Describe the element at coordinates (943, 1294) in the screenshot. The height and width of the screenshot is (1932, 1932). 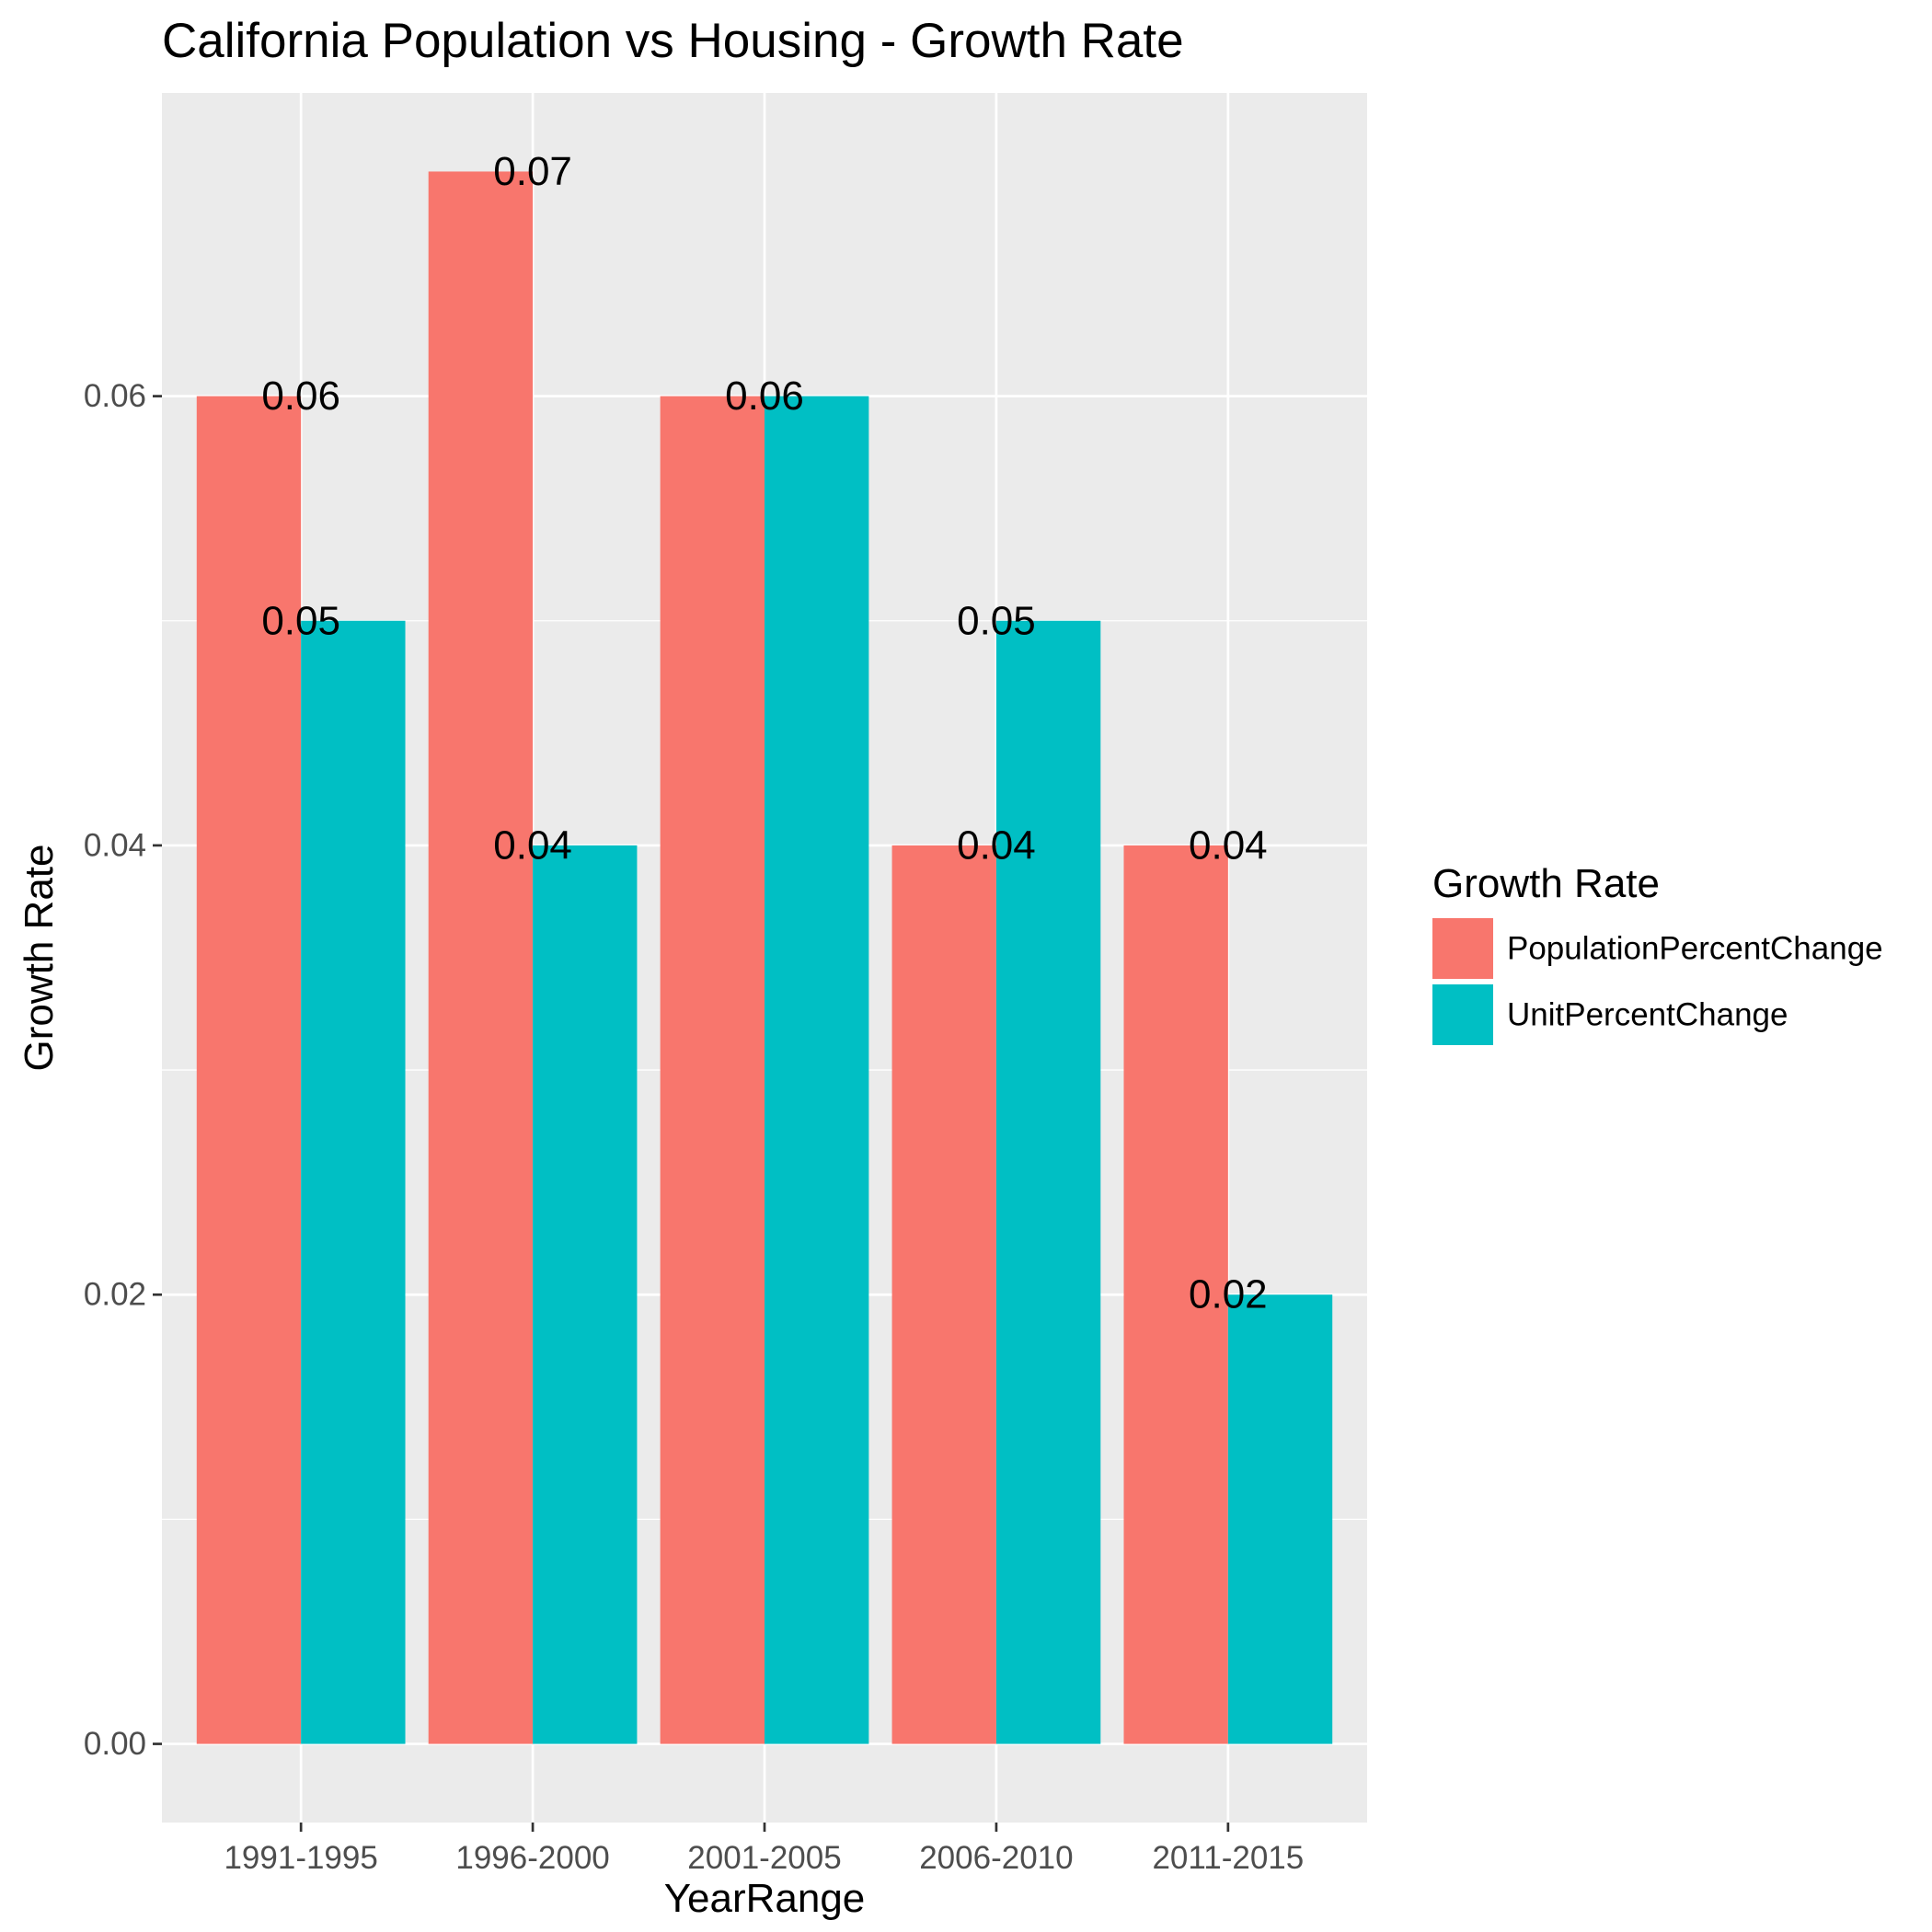
I see `bar-PopulationPercentChange-2006-2010` at that location.